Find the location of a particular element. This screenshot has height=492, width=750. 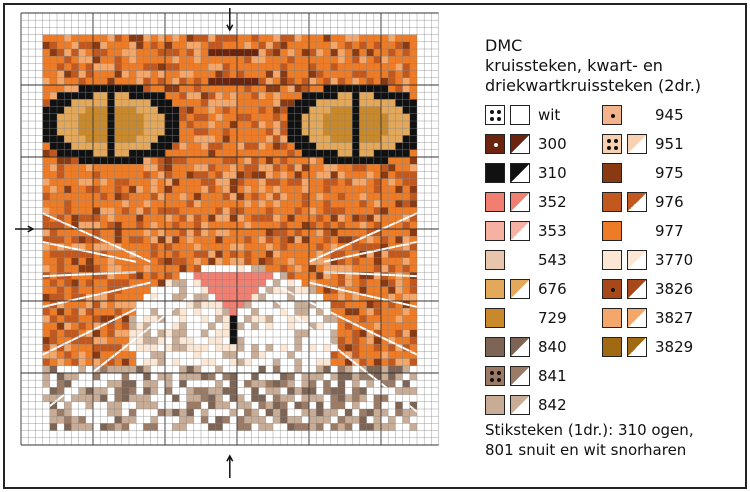

whisker-line is located at coordinates (76, 275).